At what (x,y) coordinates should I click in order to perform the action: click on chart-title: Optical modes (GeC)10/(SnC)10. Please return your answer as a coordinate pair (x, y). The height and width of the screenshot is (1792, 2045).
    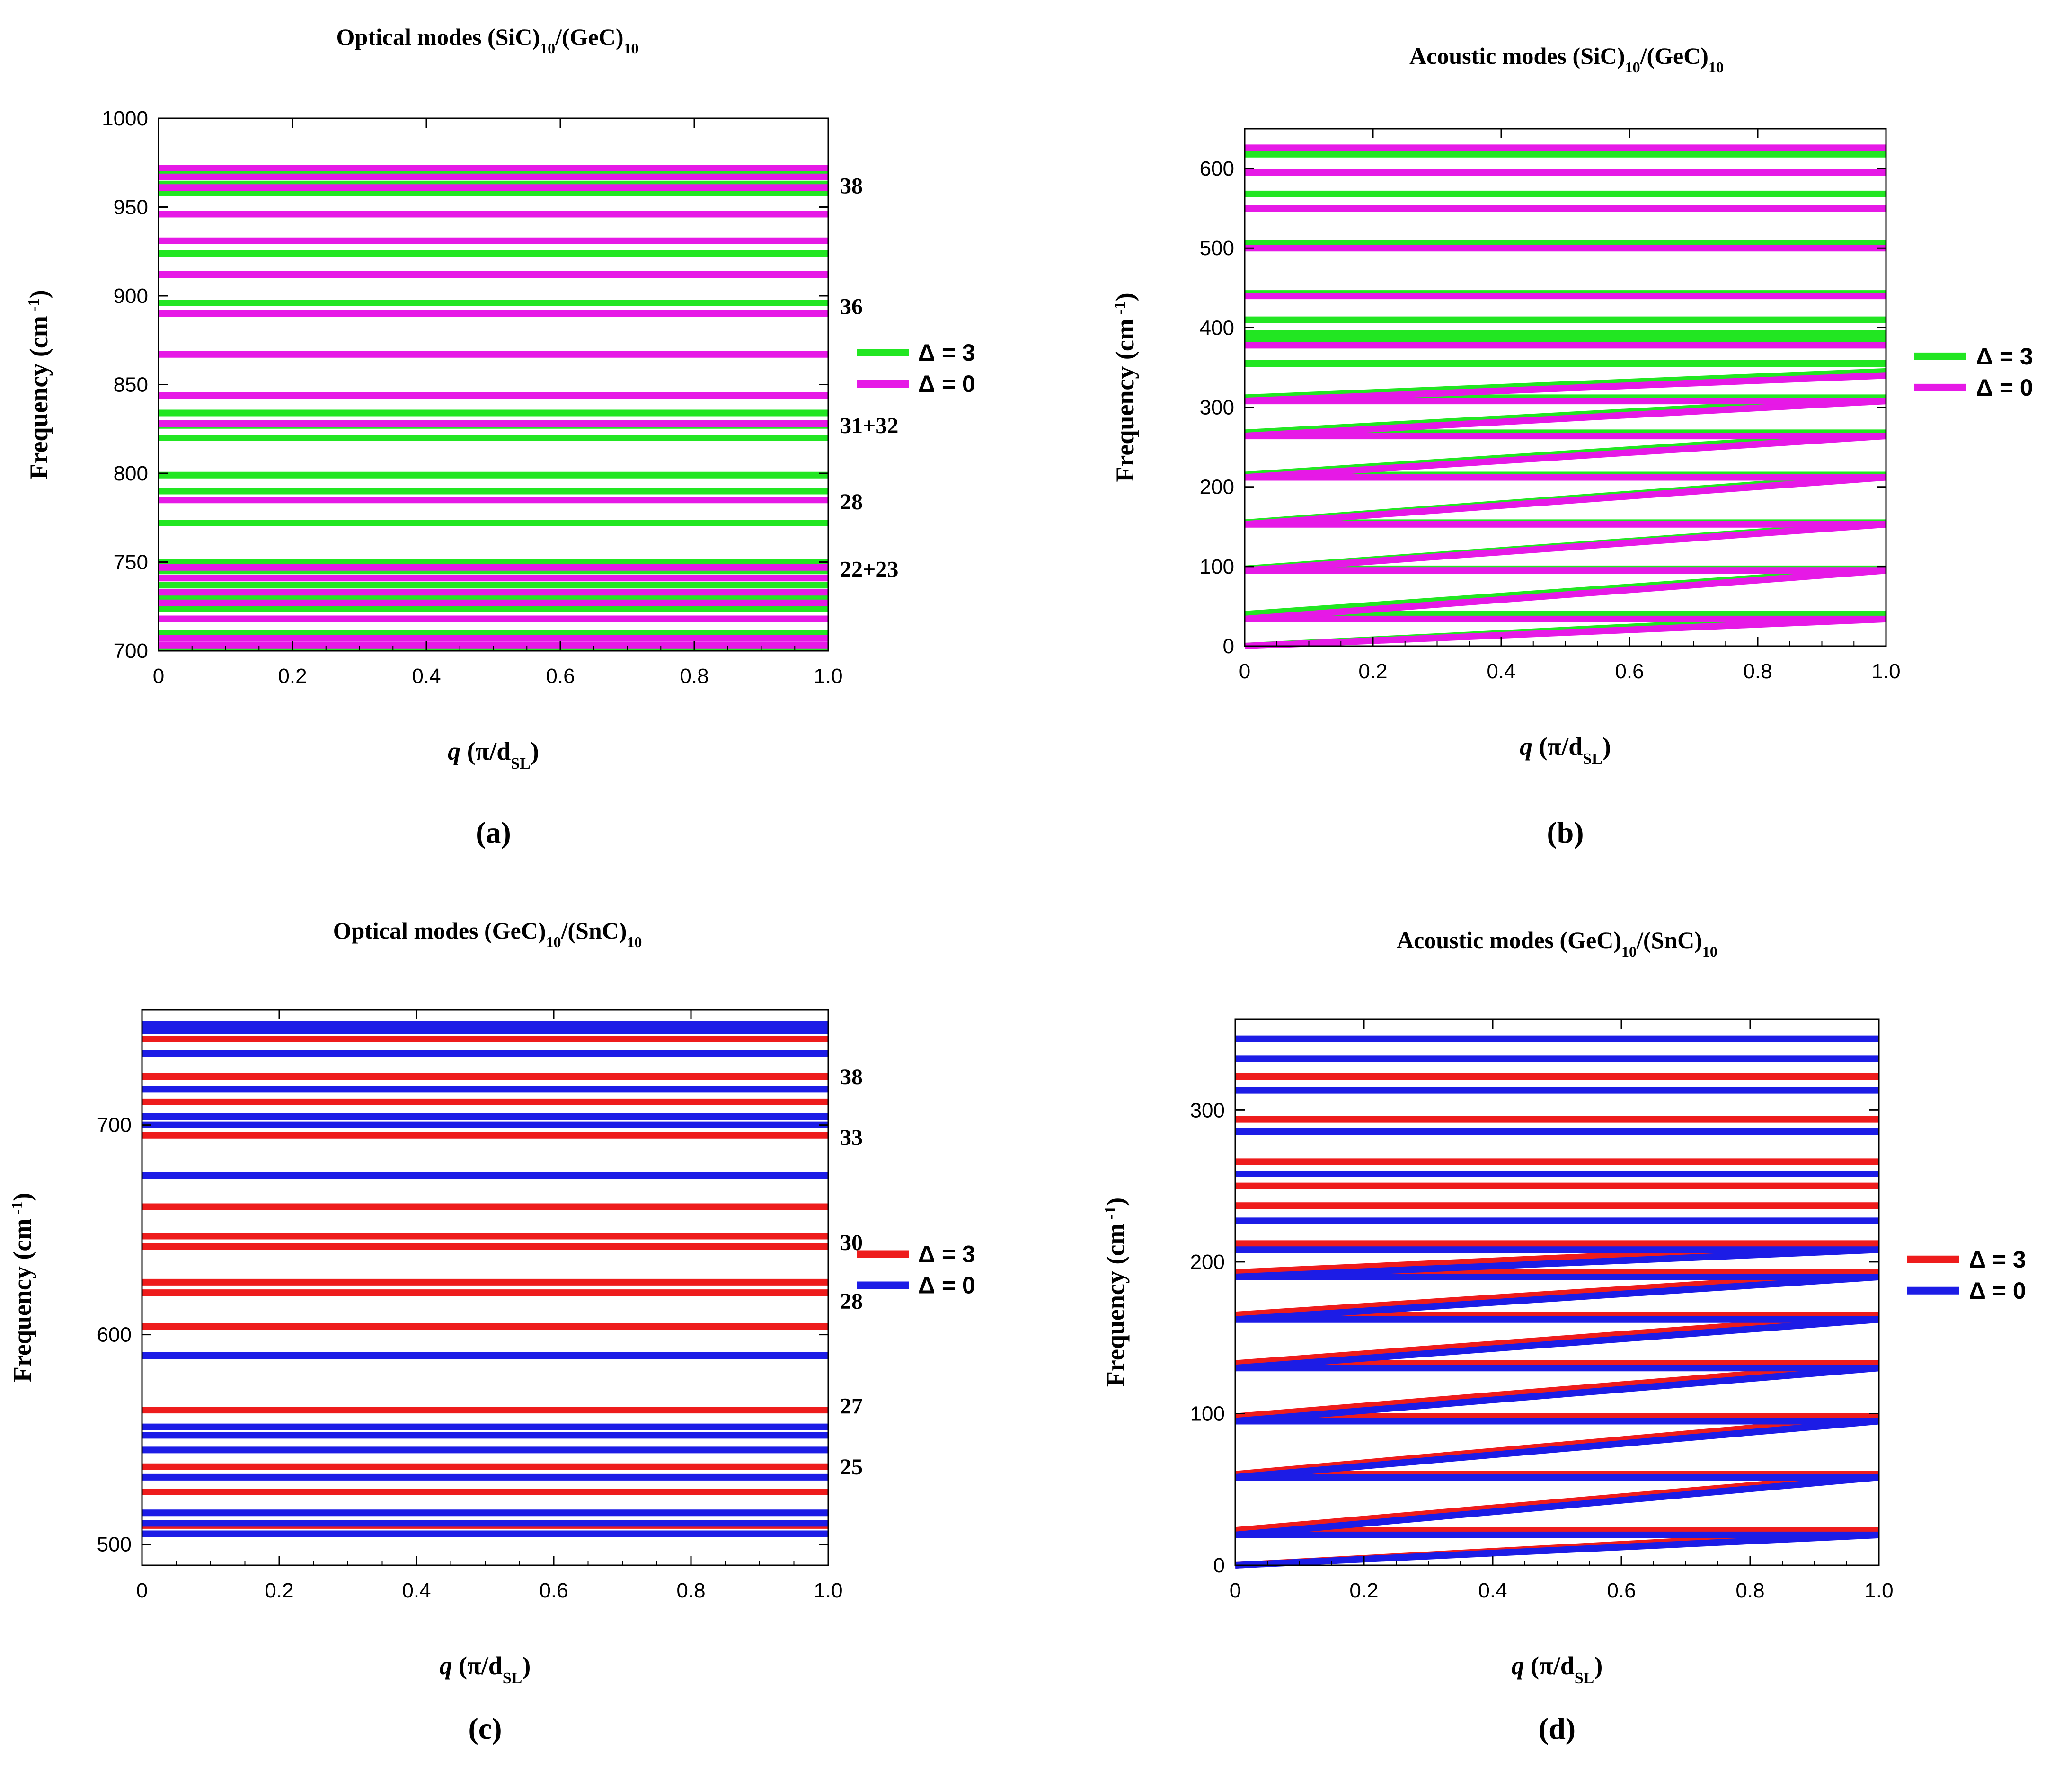
    Looking at the image, I should click on (487, 934).